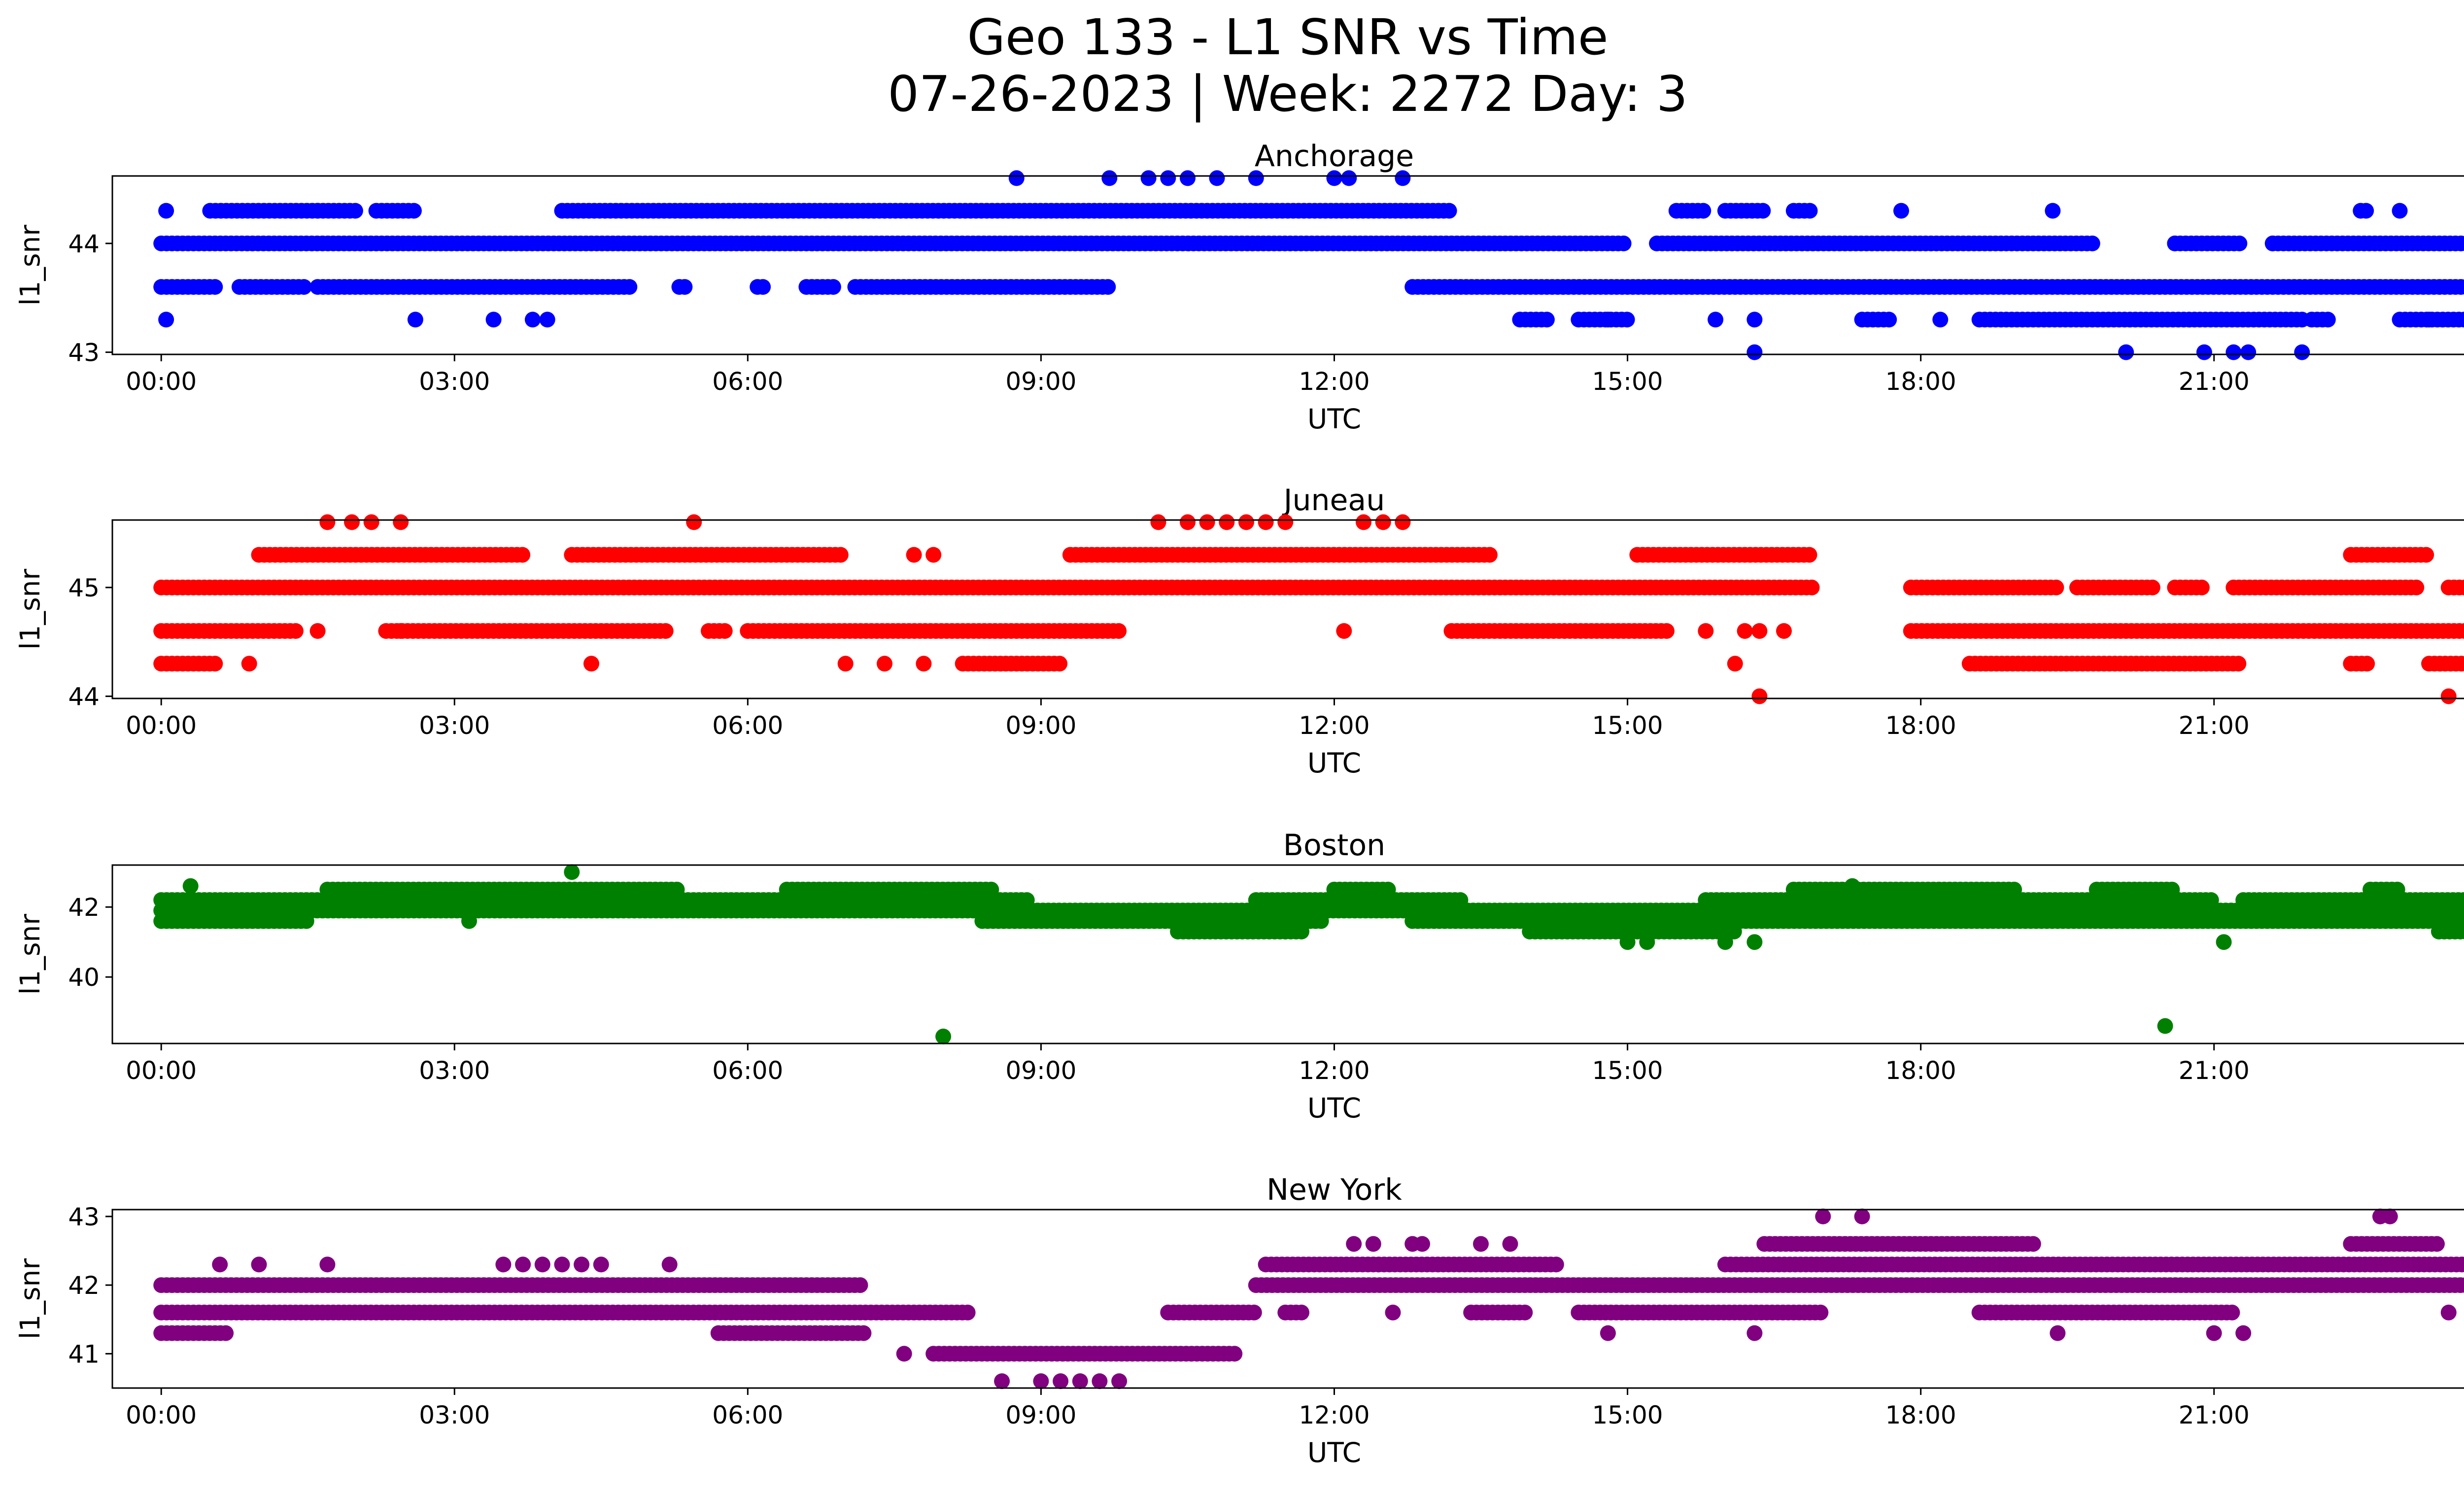 This screenshot has width=2464, height=1495. What do you see at coordinates (84, 244) in the screenshot?
I see `y-tick-label: 44` at bounding box center [84, 244].